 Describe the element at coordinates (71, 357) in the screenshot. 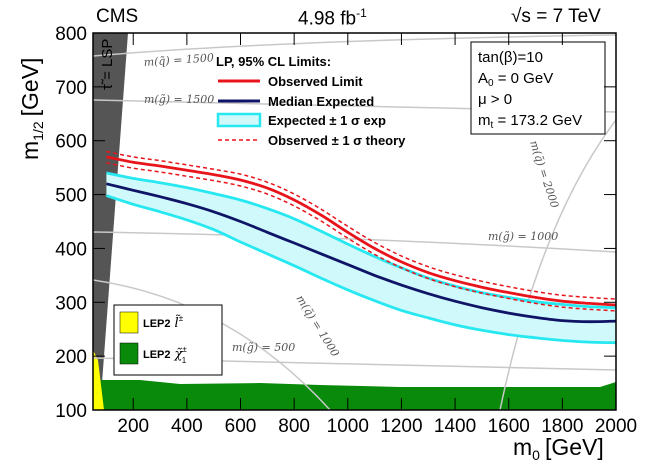

I see `y-tick-label: 200` at that location.